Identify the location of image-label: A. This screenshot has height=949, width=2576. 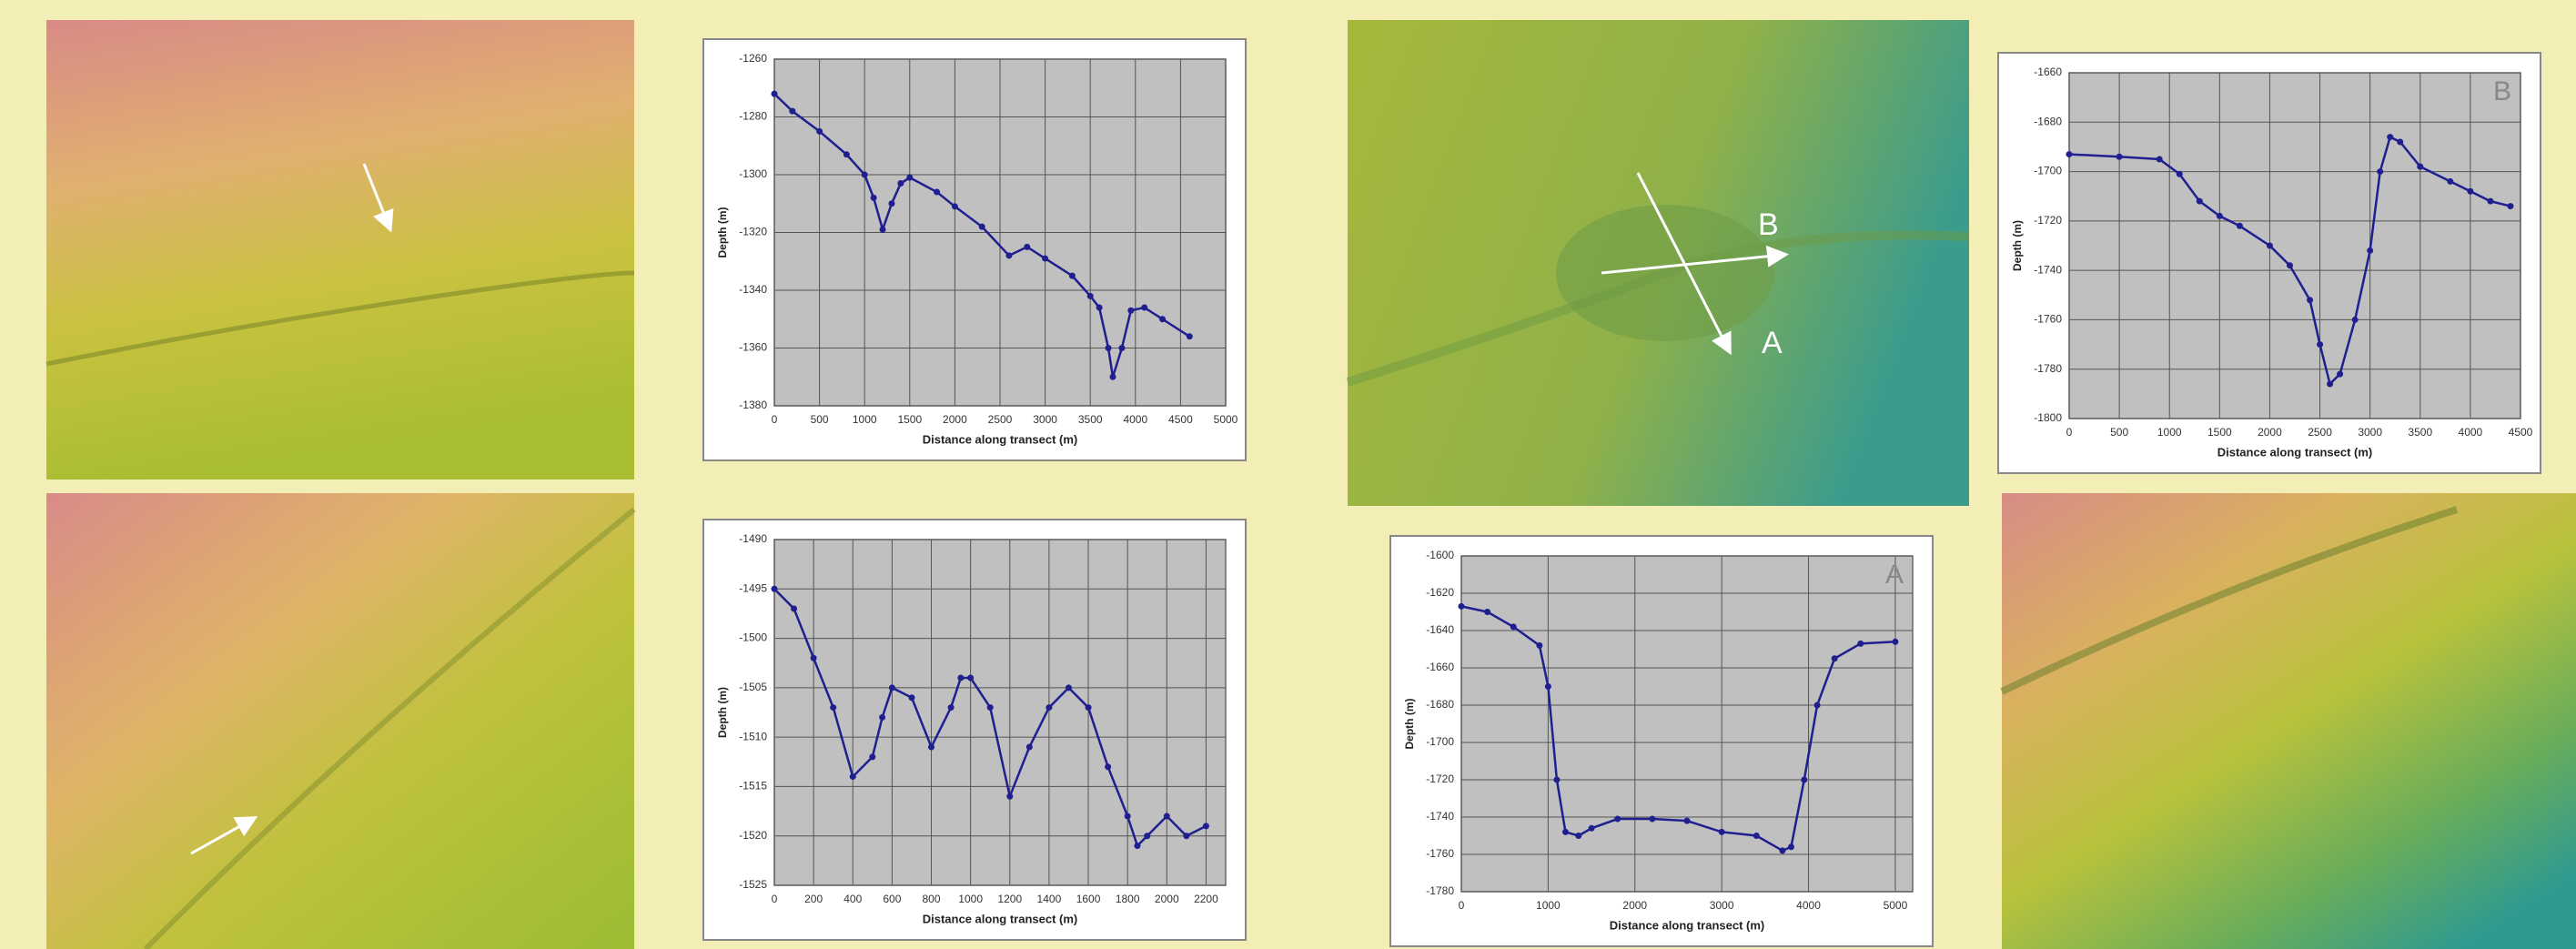
(1772, 343).